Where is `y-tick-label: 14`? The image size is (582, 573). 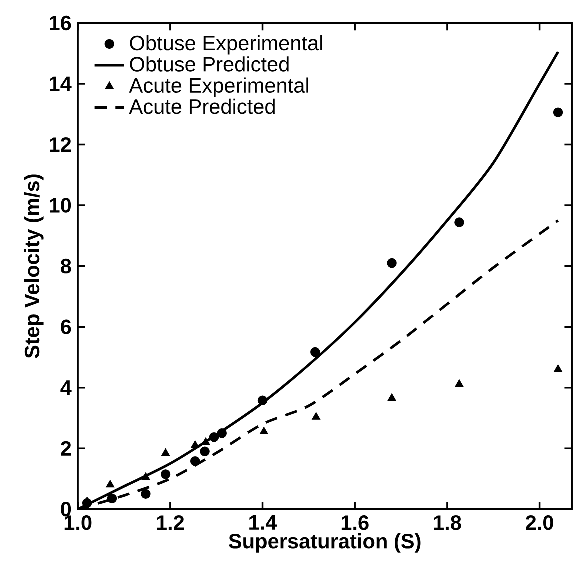
y-tick-label: 14 is located at coordinates (61, 84).